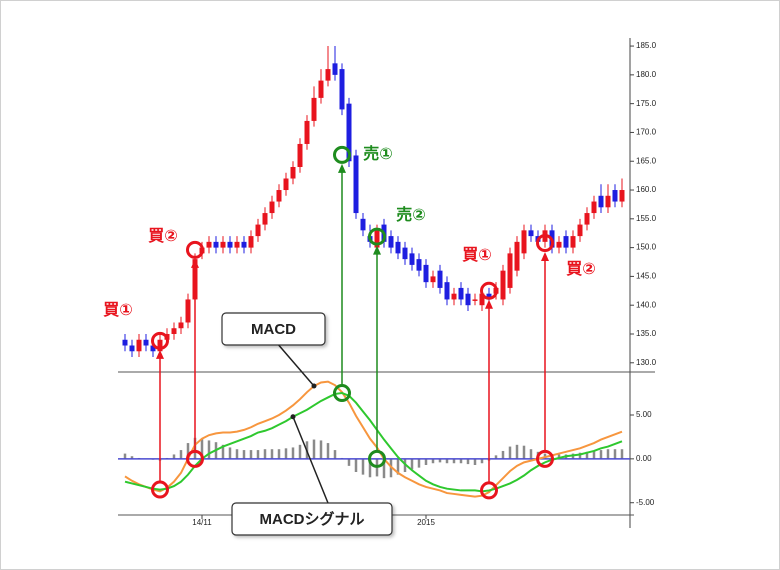  I want to click on y-tick-label: 185.0, so click(646, 45).